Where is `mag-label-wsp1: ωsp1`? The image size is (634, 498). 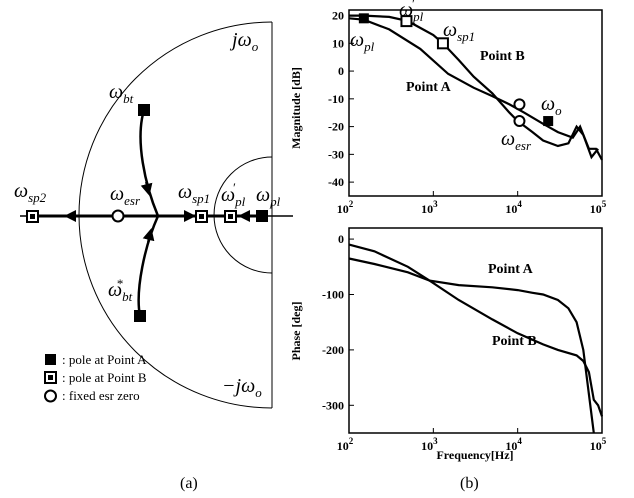
mag-label-wsp1: ωsp1 is located at coordinates (459, 31).